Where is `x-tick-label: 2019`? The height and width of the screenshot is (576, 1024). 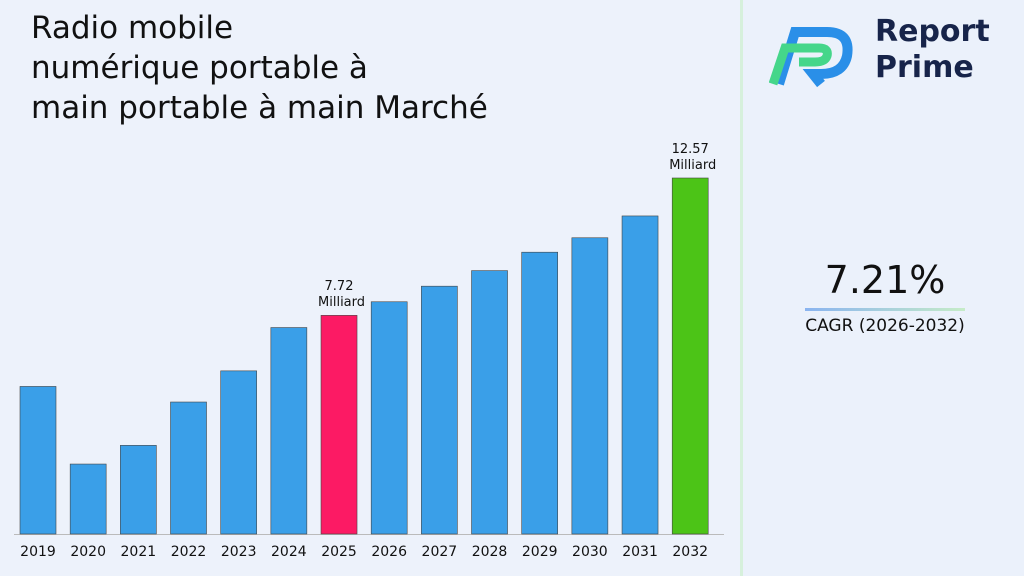 x-tick-label: 2019 is located at coordinates (38, 552).